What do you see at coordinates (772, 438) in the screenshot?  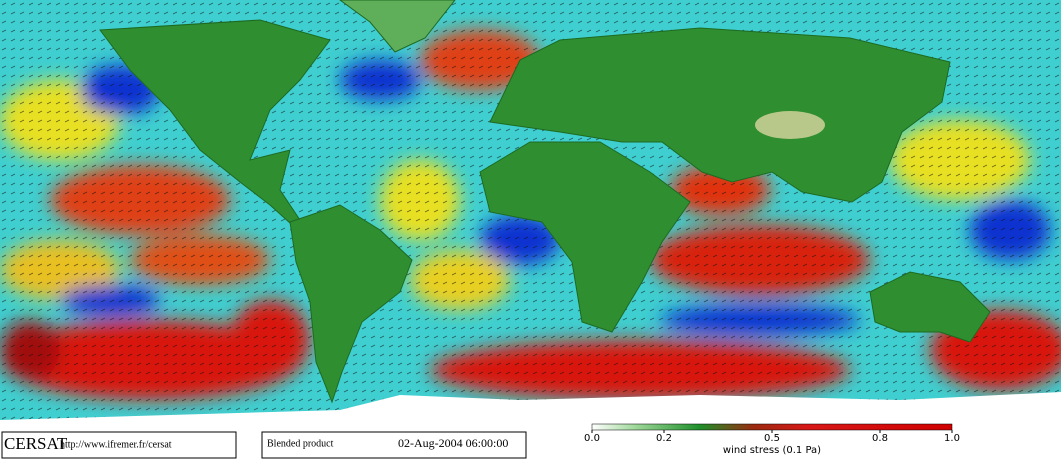 I see `colorbar-tick-label: 0.5` at bounding box center [772, 438].